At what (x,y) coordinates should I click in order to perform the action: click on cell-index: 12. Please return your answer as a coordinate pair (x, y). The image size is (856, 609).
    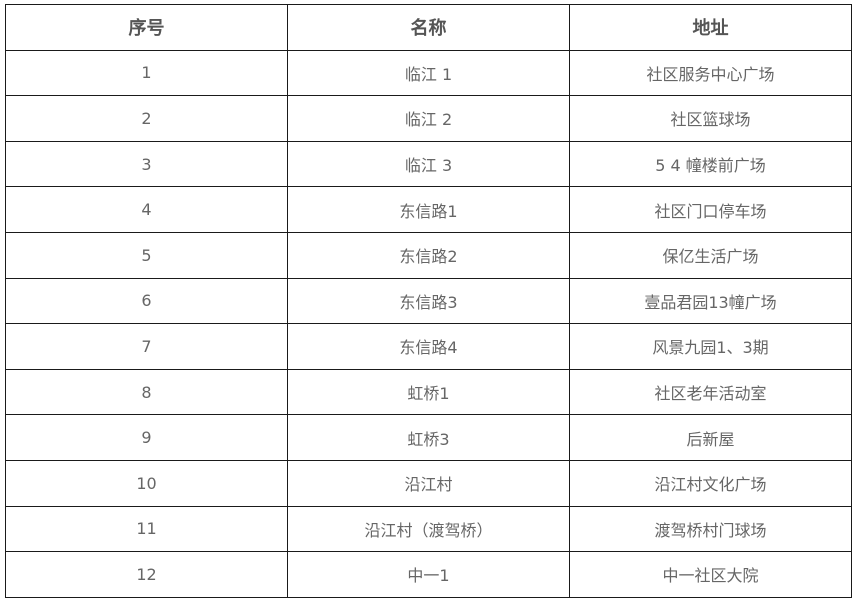
    Looking at the image, I should click on (146, 574).